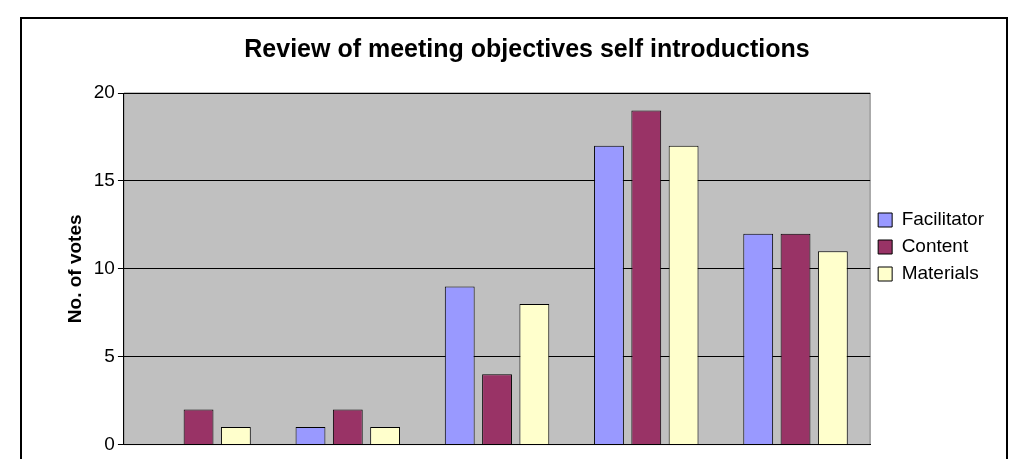 The width and height of the screenshot is (1019, 459). I want to click on y-tick-label: 10, so click(104, 268).